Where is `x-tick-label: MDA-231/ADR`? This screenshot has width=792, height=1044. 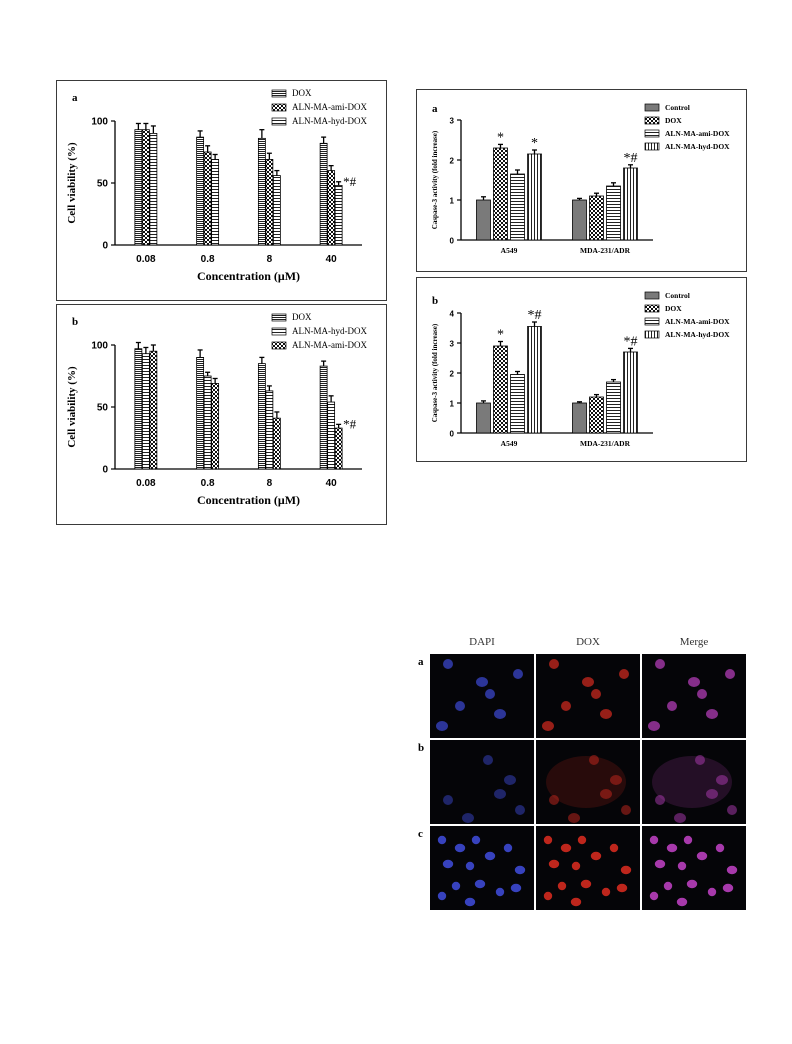 x-tick-label: MDA-231/ADR is located at coordinates (605, 250).